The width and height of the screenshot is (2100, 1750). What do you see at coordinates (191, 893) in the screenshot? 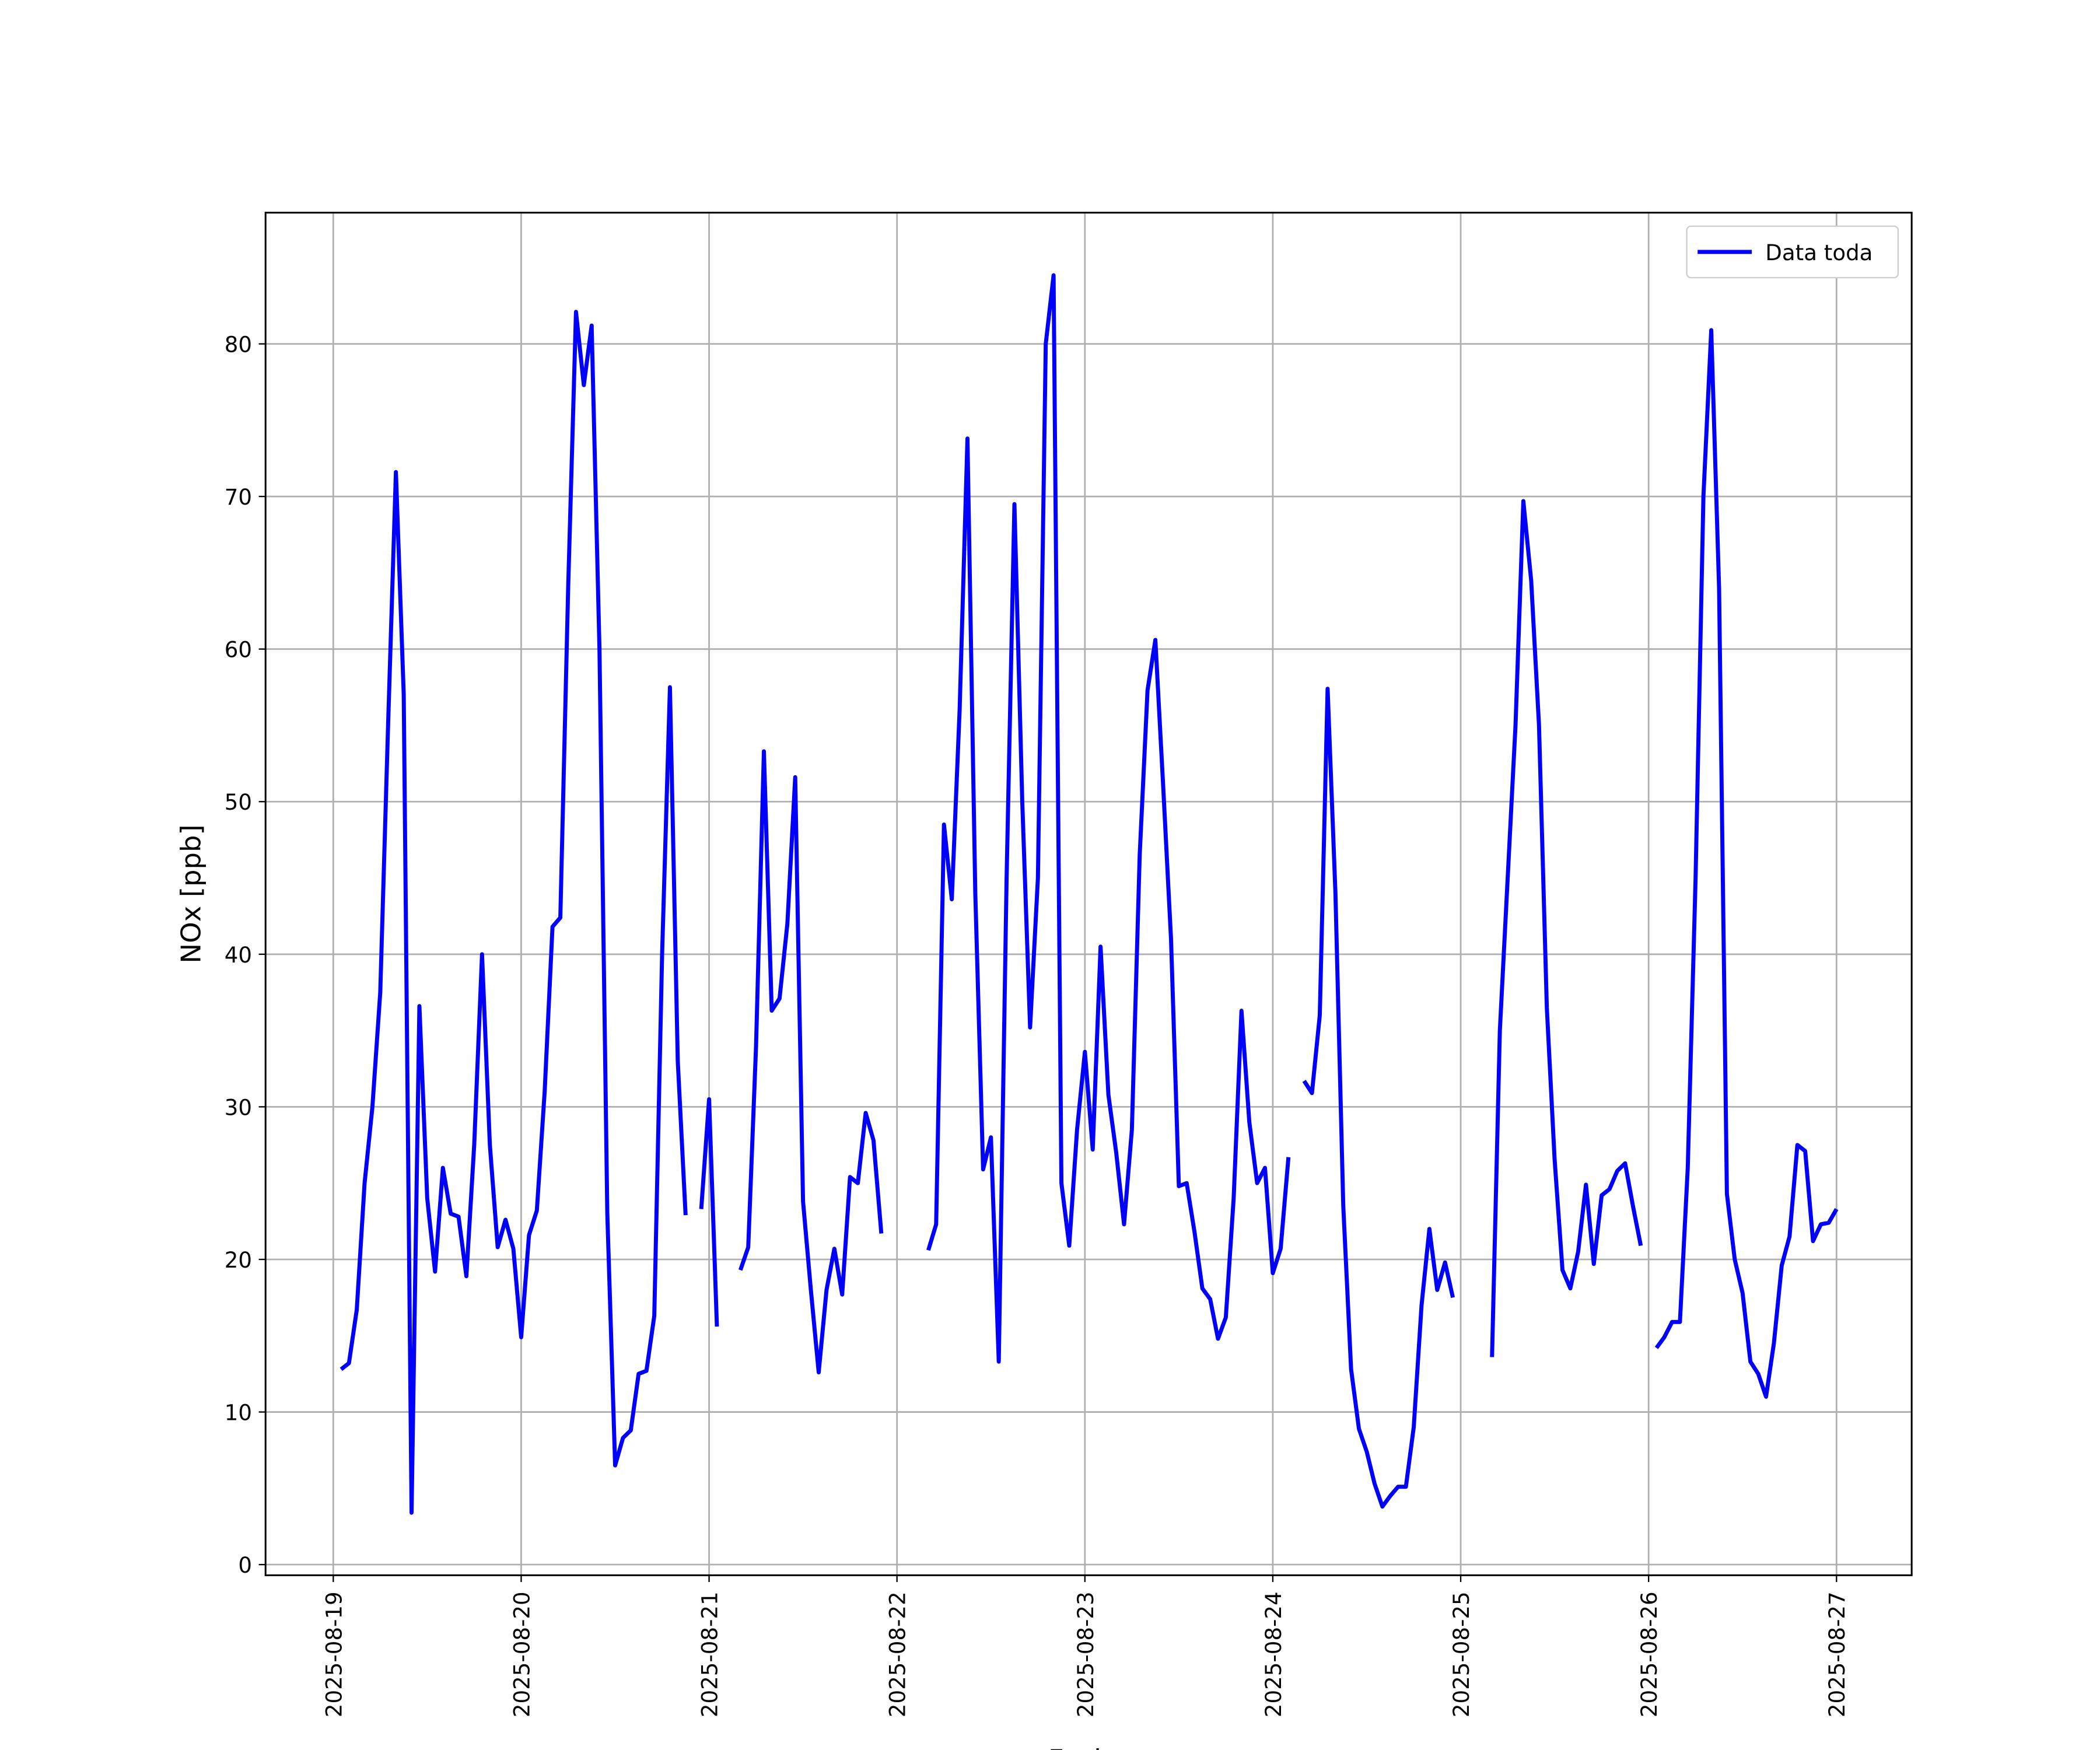
I see `y-axis-label: NOx [ppb]` at bounding box center [191, 893].